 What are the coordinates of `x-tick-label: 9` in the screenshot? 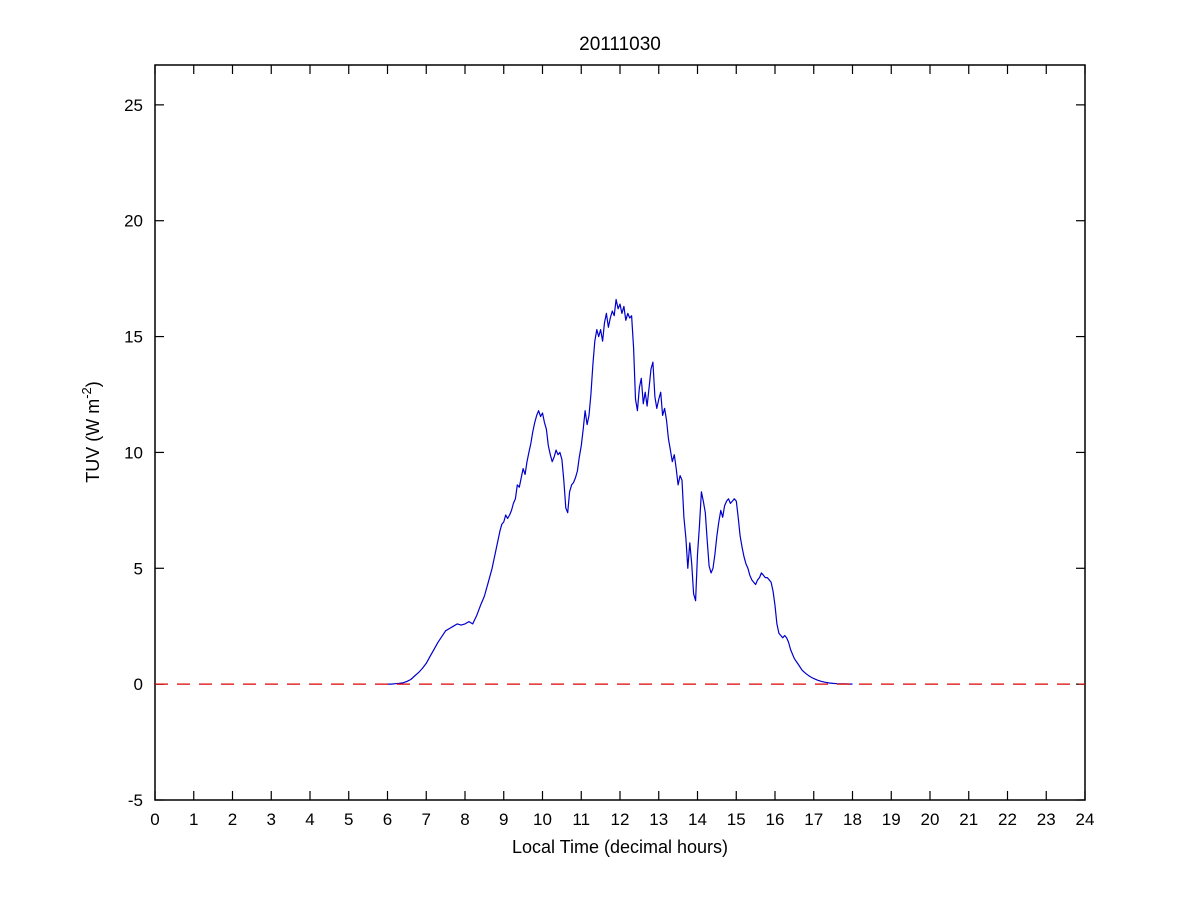 It's located at (503, 819).